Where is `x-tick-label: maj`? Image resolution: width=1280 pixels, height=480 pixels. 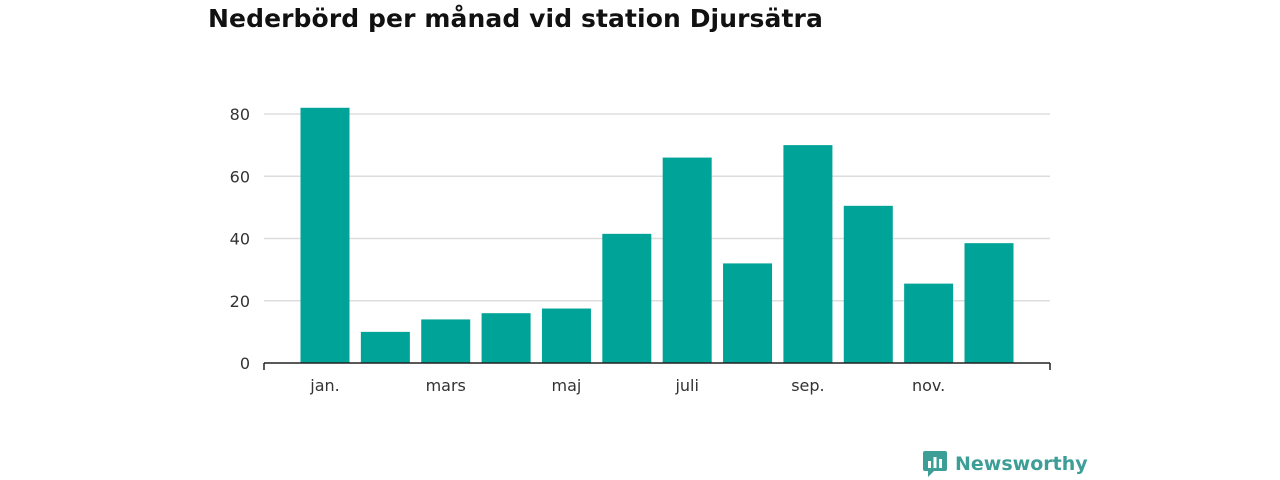
x-tick-label: maj is located at coordinates (567, 385).